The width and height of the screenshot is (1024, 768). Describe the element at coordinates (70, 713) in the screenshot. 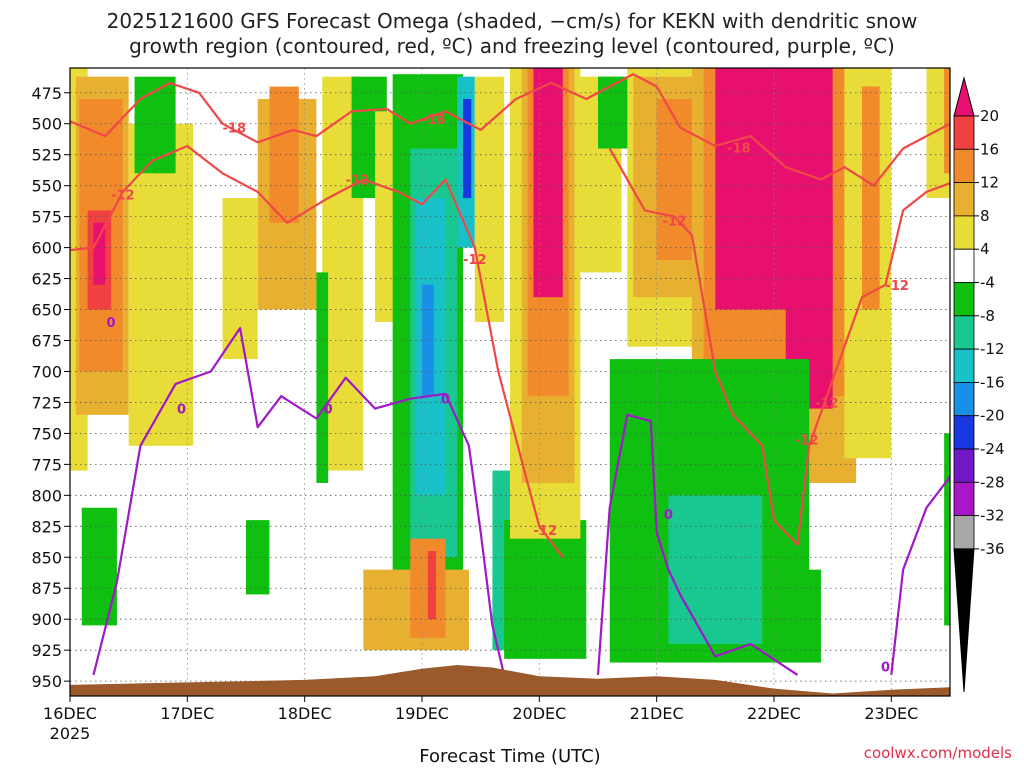

I see `x-tick-label-16DEC: 16DEC` at that location.